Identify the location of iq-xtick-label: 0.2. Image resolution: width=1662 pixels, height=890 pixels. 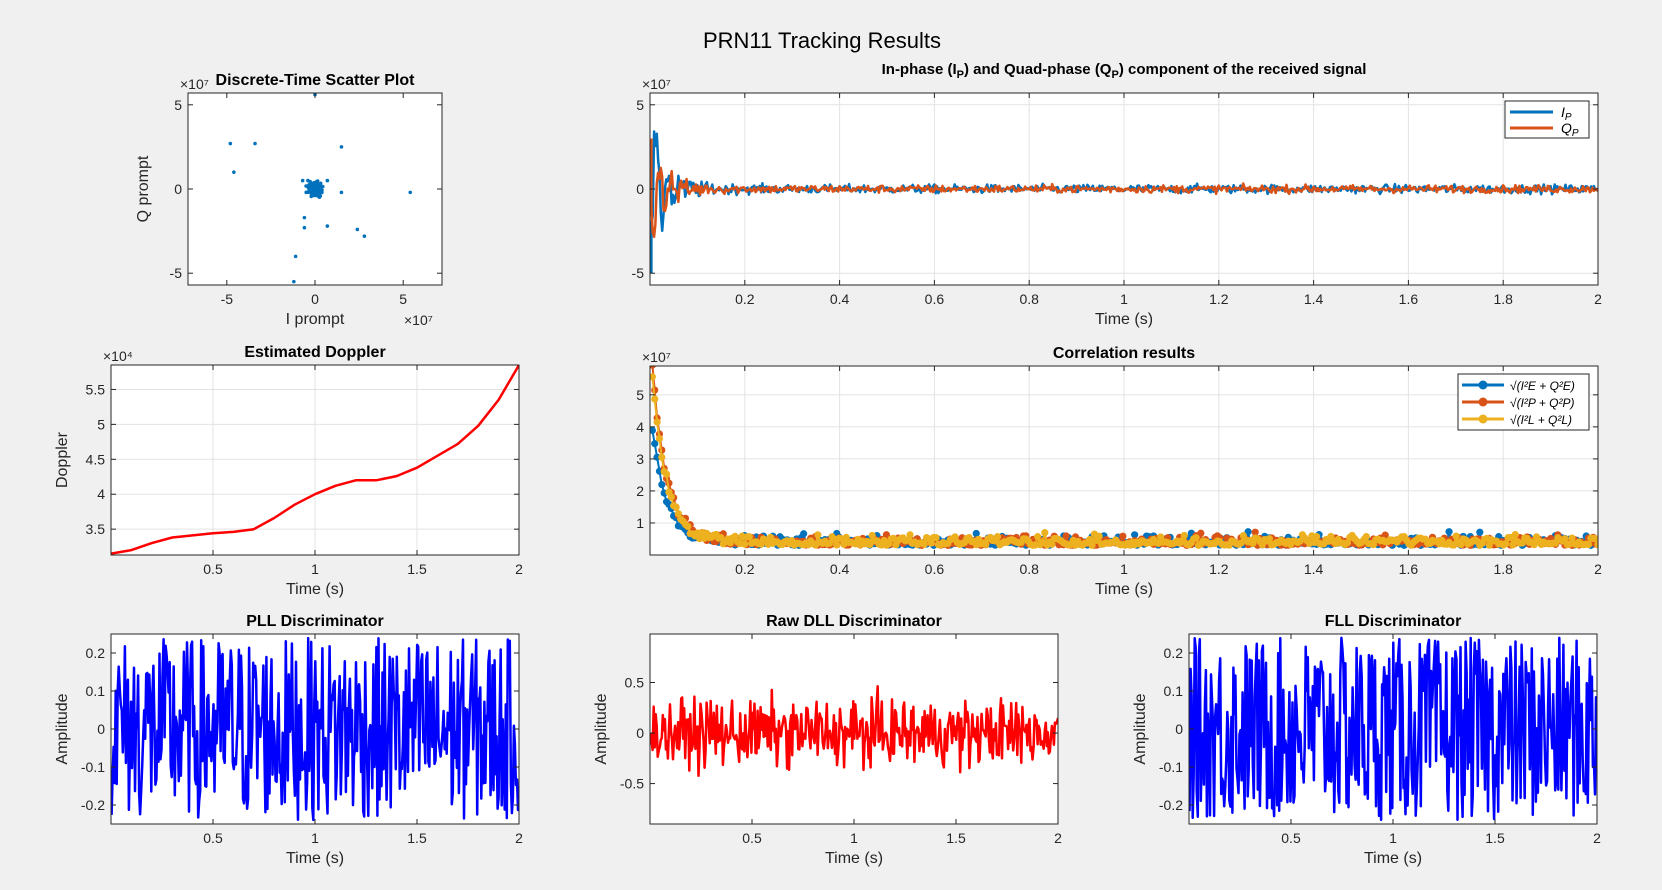
(745, 299).